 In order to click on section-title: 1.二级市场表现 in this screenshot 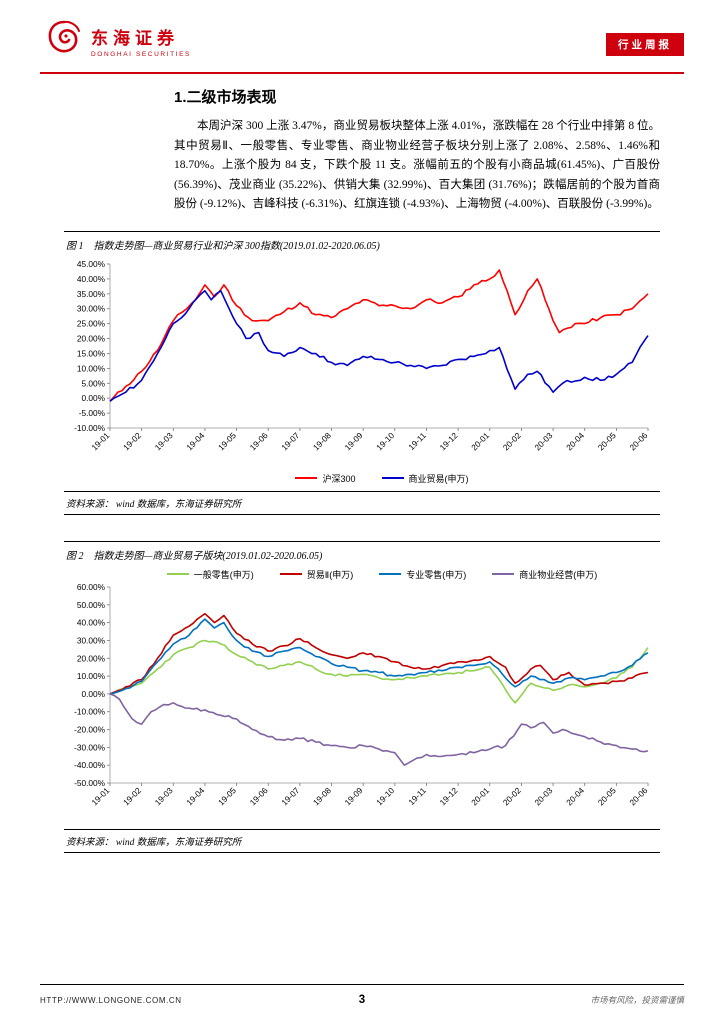, I will do `click(225, 97)`.